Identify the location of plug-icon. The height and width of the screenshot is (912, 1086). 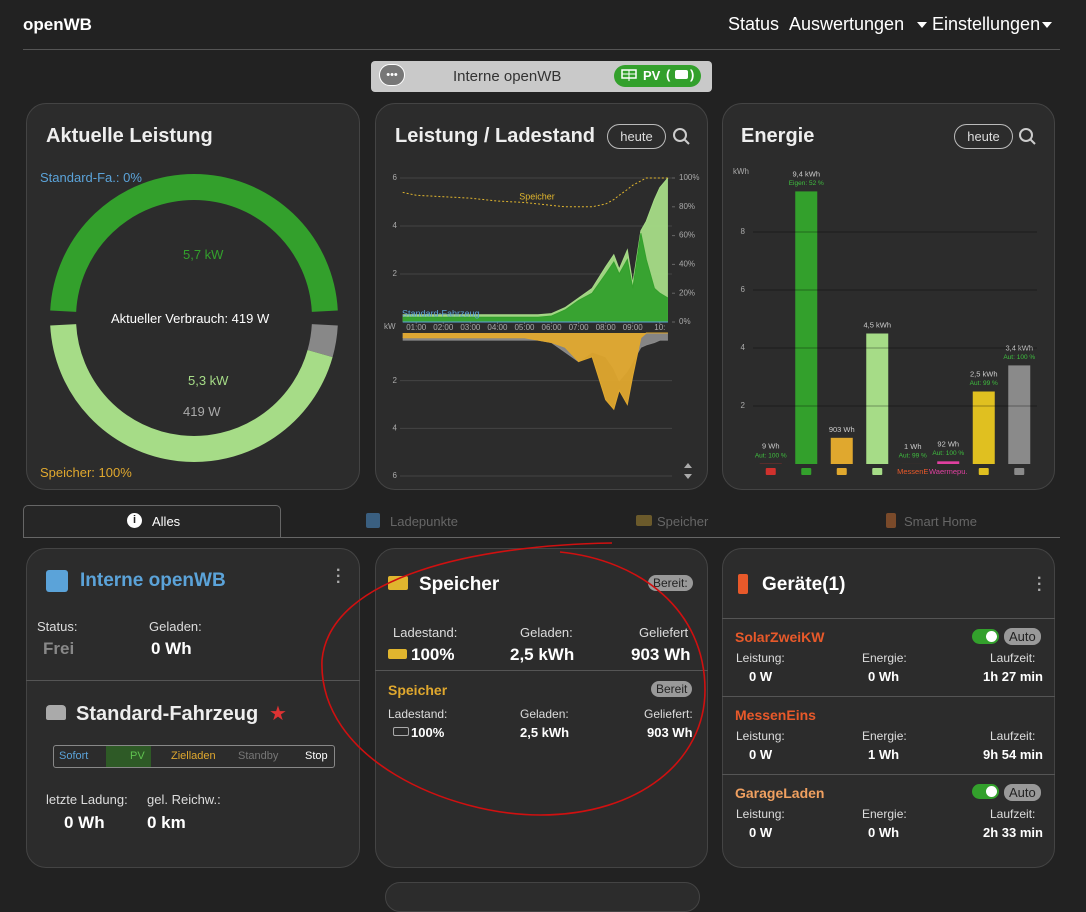
(743, 584).